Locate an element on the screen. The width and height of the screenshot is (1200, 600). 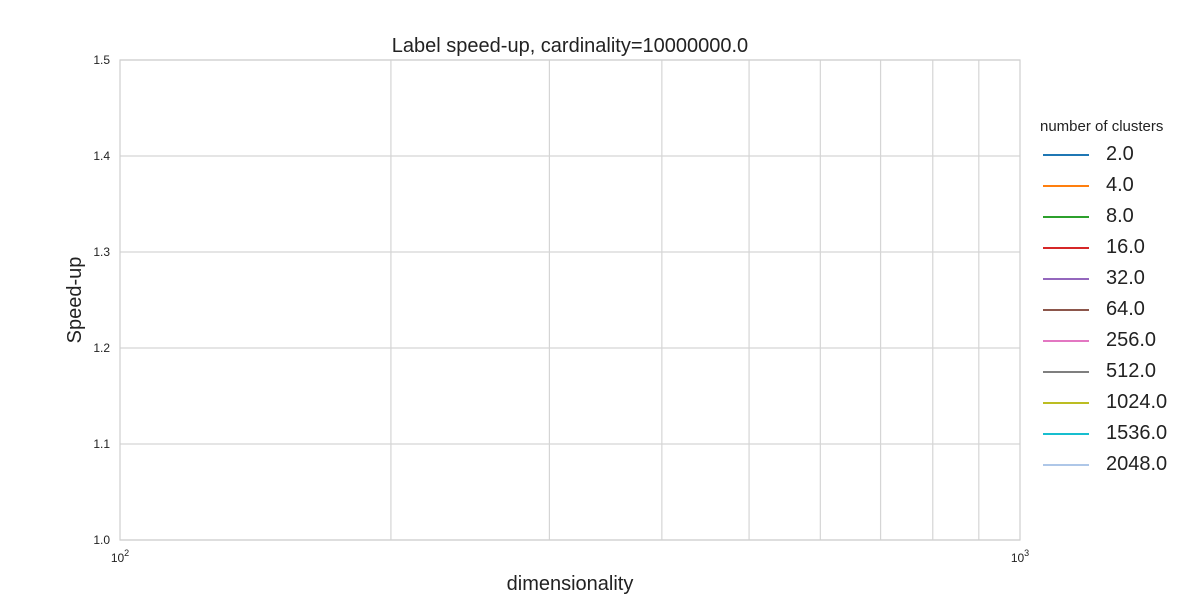
legend-label: 2048.0 is located at coordinates (1137, 464).